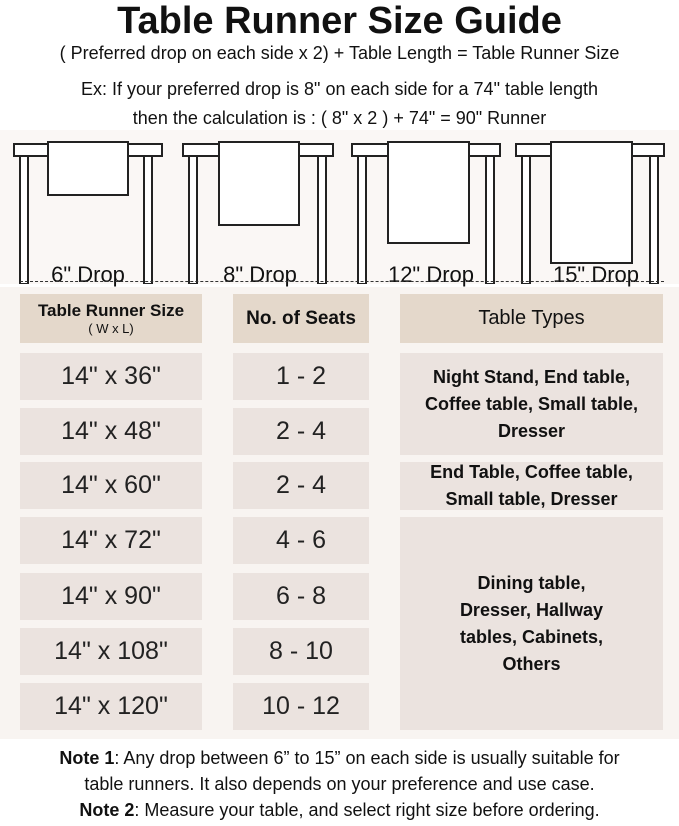  I want to click on header-seats: No. of Seats, so click(301, 318).